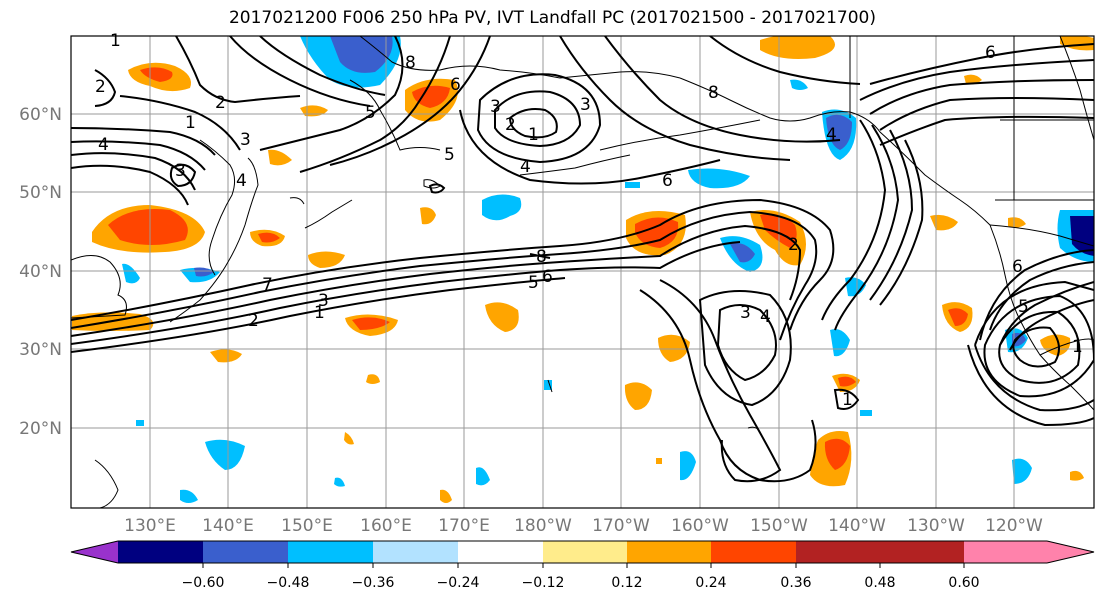 This screenshot has height=601, width=1105. Describe the element at coordinates (700, 526) in the screenshot. I see `lon-label: 160°W` at that location.